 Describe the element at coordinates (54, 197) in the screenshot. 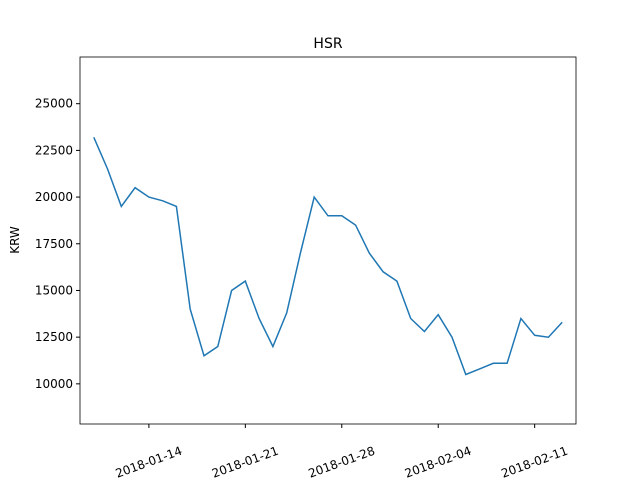

I see `y-tick-label: 20000` at that location.